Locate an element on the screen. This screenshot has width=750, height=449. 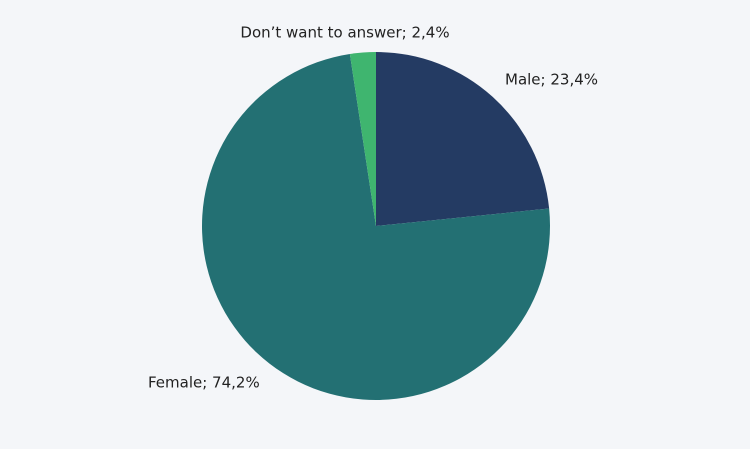
slice-label: Male; 23,4% is located at coordinates (551, 80).